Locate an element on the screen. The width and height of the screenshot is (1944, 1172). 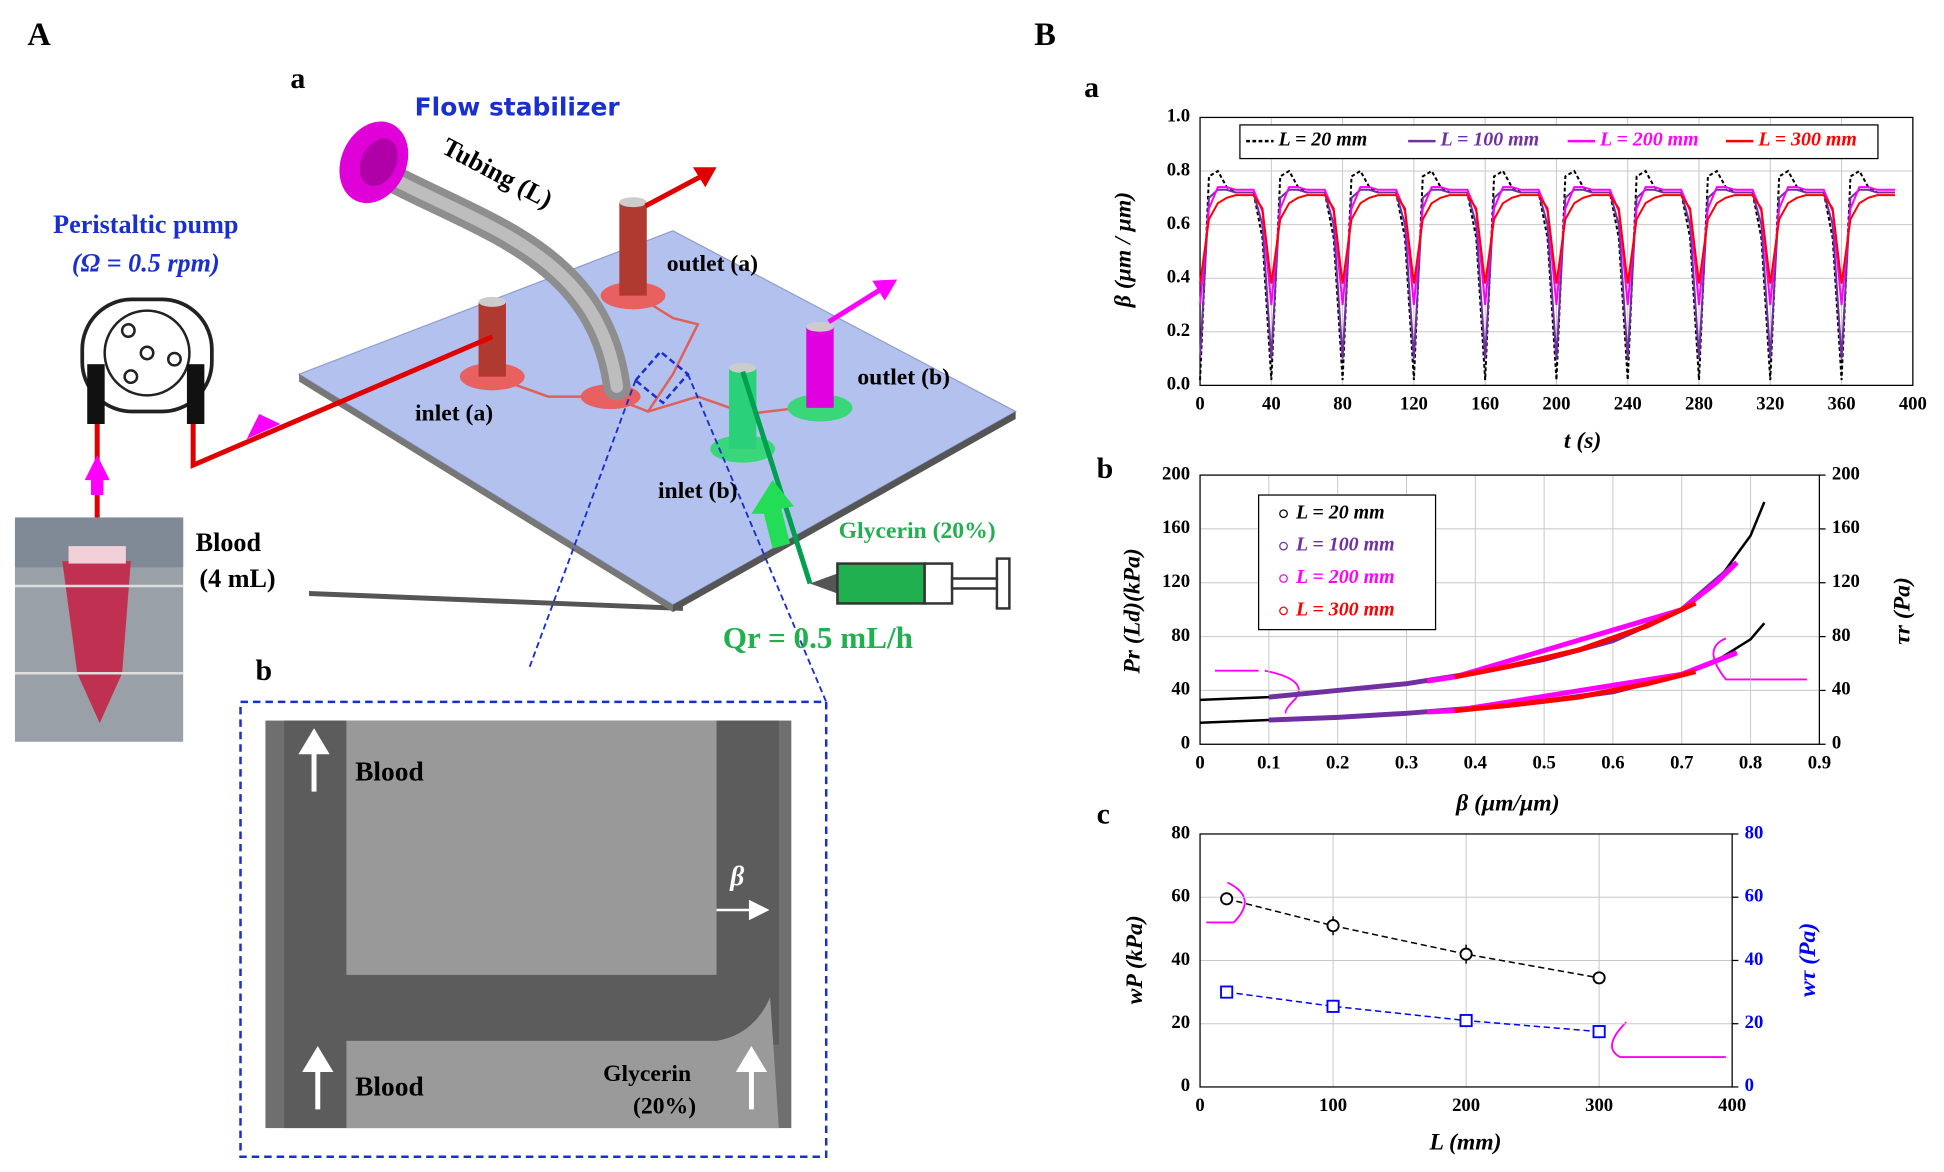
label: (Ω = 0.5 rpm) is located at coordinates (146, 263).